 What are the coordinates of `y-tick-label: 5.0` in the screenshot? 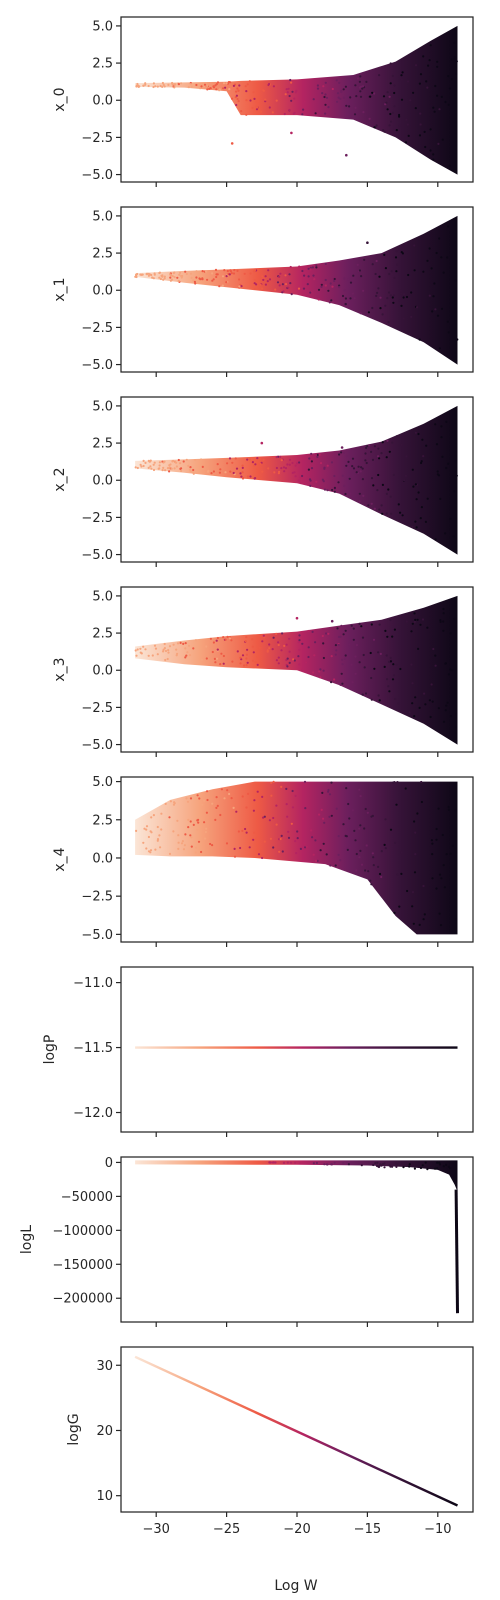 It's located at (102, 782).